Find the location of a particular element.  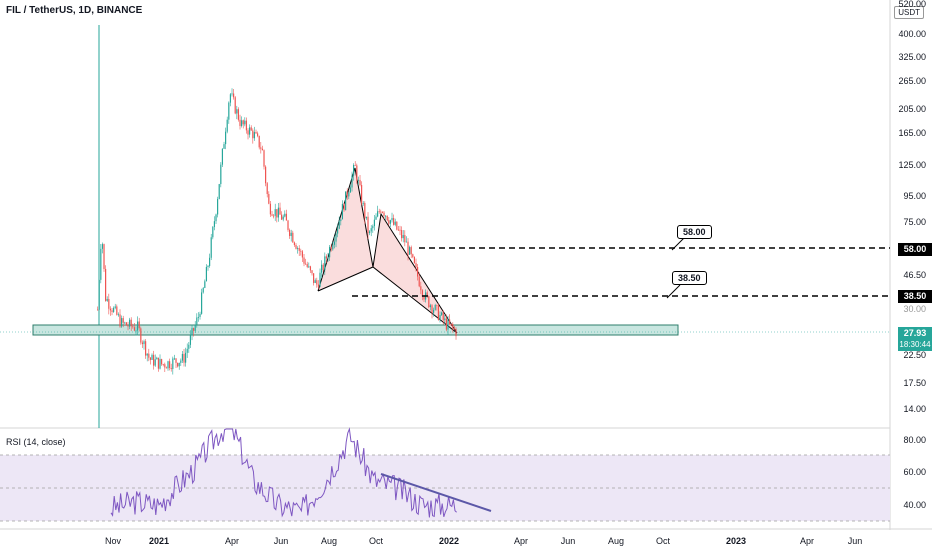

harmonic-left-triangle is located at coordinates (345, 229).